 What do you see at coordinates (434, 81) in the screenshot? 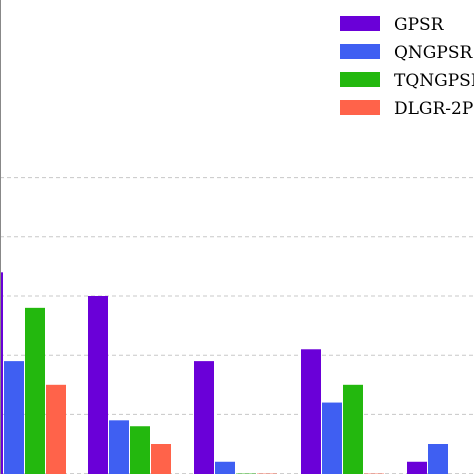
I see `legend-label: TQNGPSR` at bounding box center [434, 81].